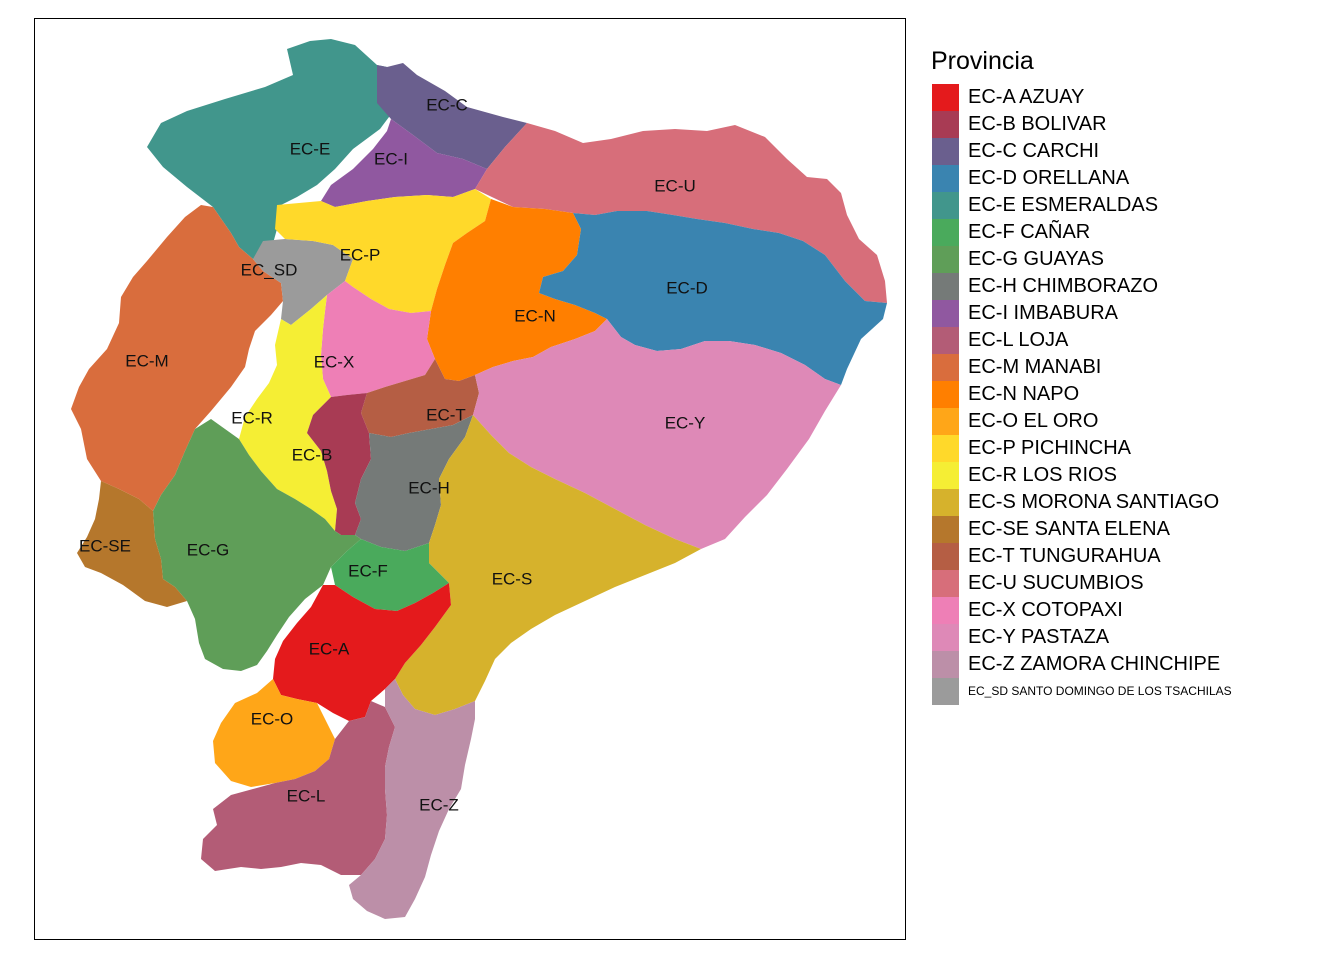 Image resolution: width=1344 pixels, height=960 pixels. What do you see at coordinates (1094, 502) in the screenshot?
I see `legend-label: EC-S MORONA SANTIAGO` at bounding box center [1094, 502].